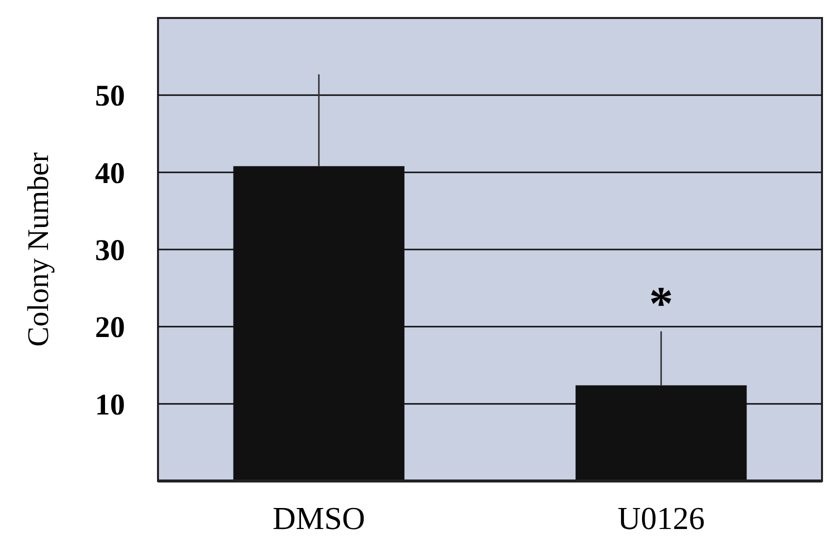  I want to click on y-tick-label: 50, so click(110, 96).